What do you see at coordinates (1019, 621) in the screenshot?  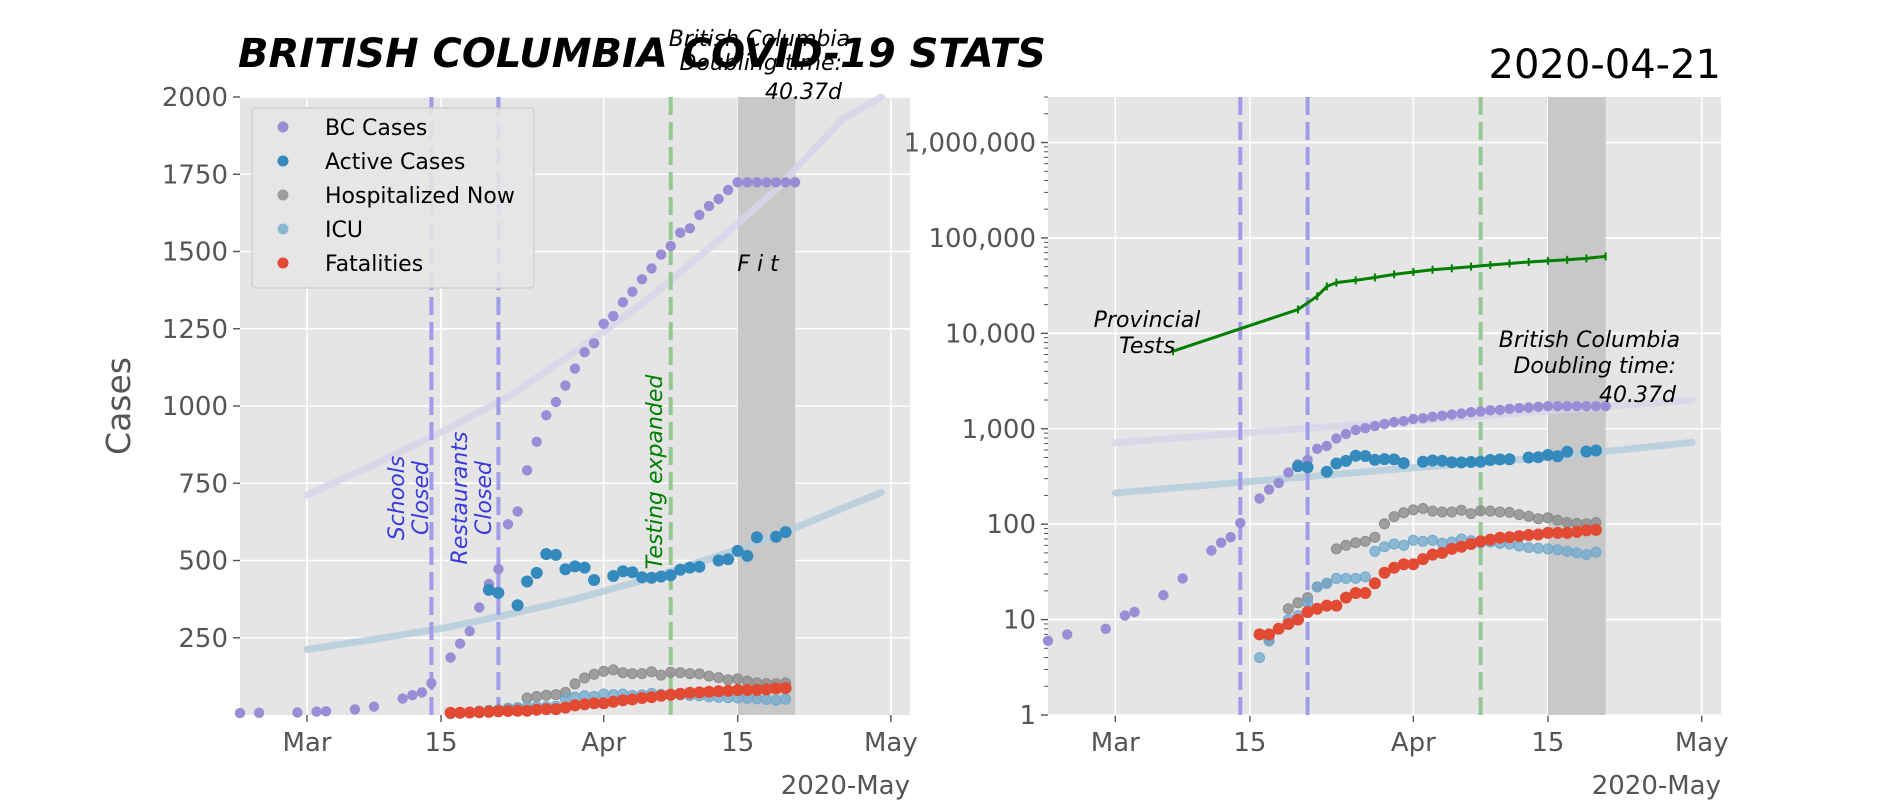 I see `y-tick-label: 10` at bounding box center [1019, 621].